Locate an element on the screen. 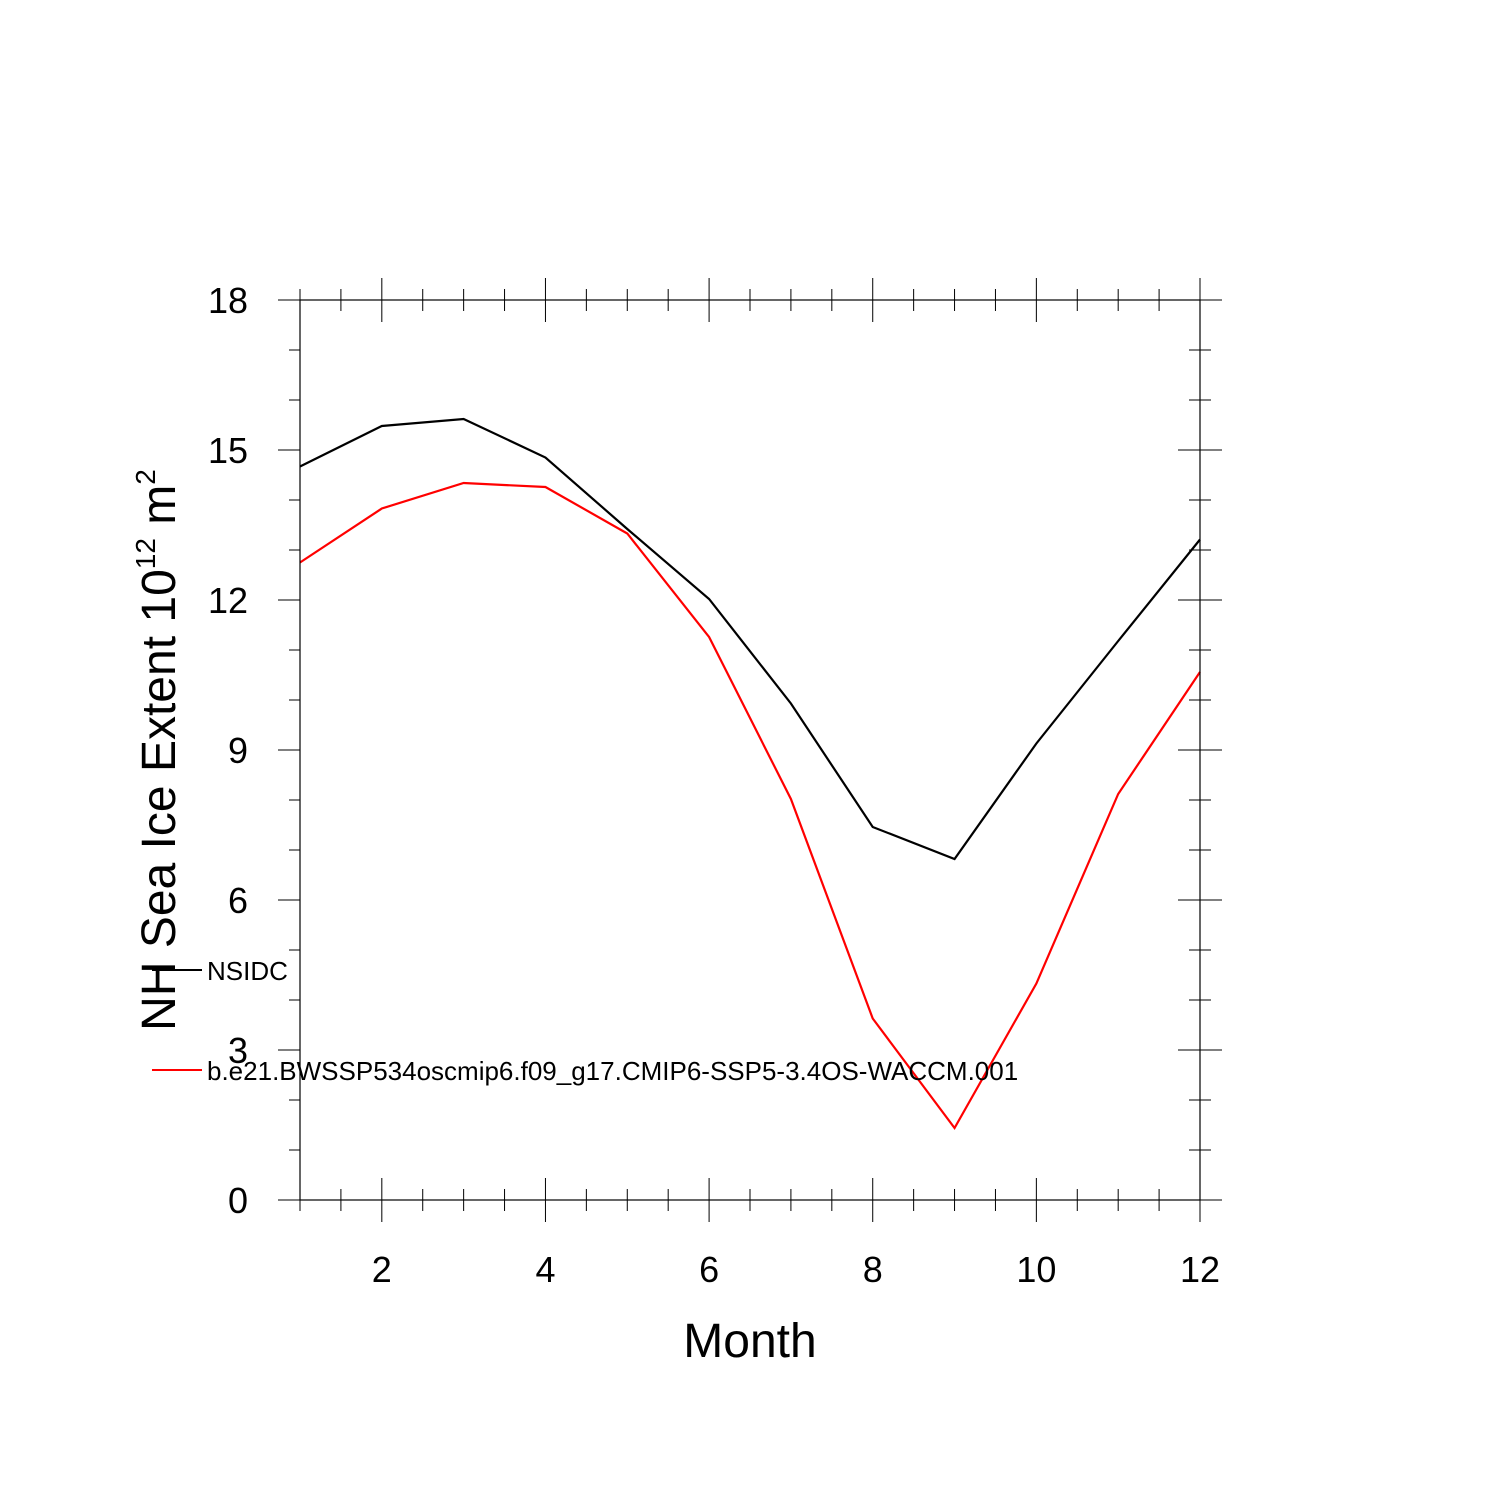  x-tick-label: 4 is located at coordinates (545, 1269).